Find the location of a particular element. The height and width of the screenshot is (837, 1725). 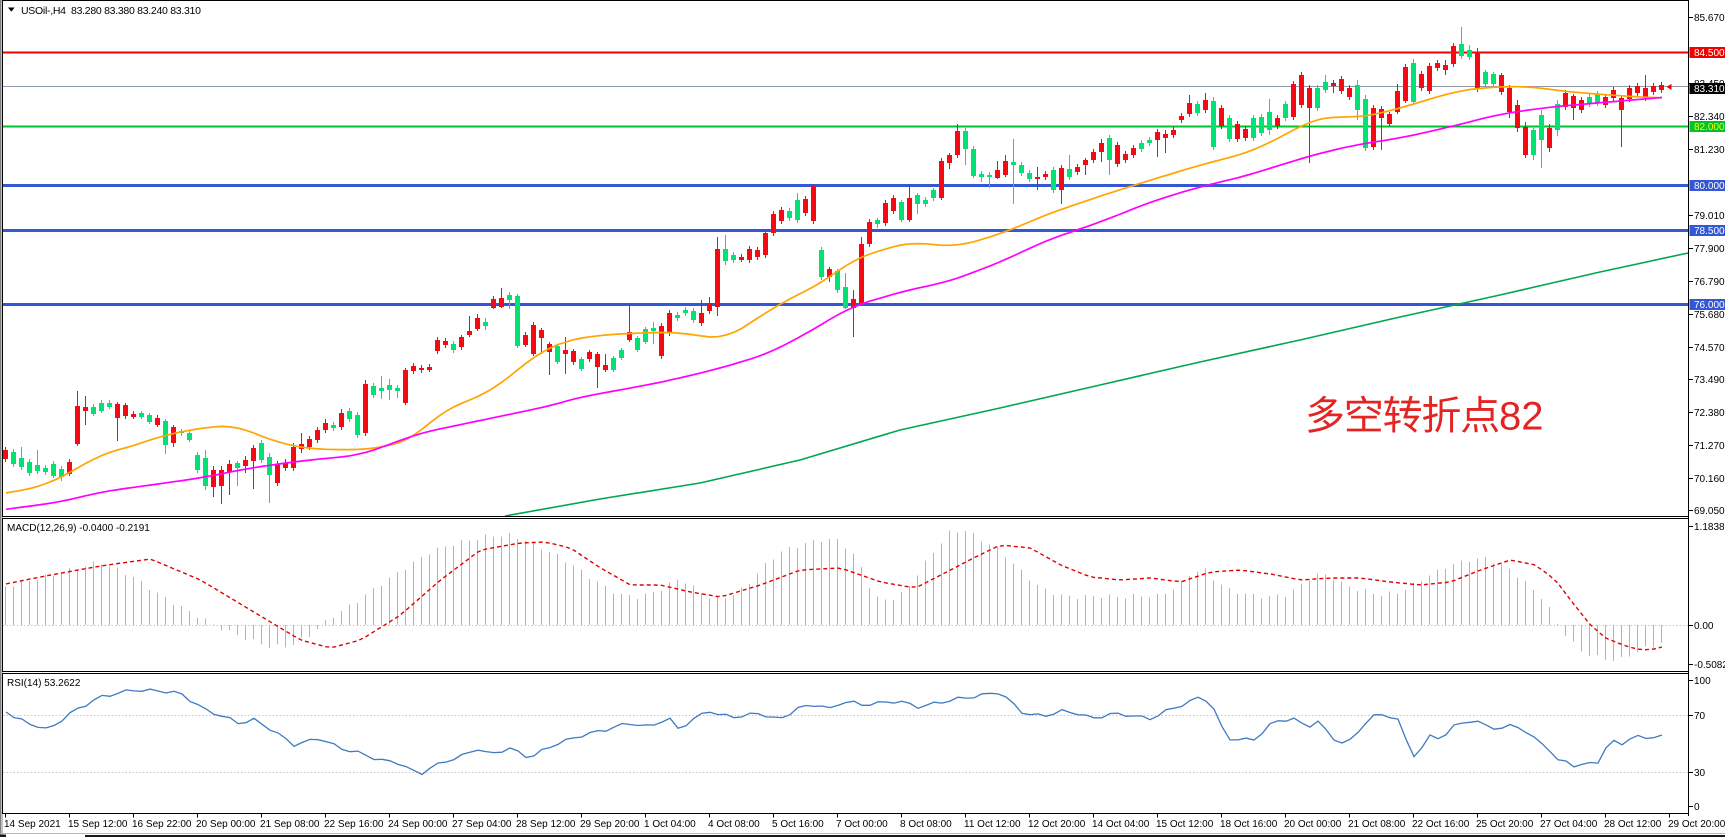

svg-text: 73.490 is located at coordinates (1709, 380).